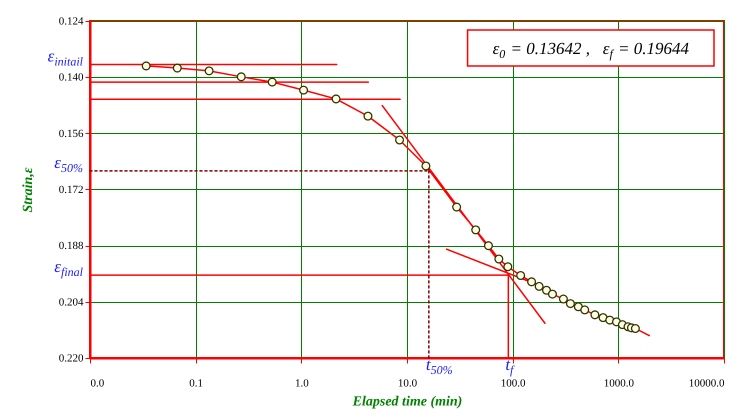  I want to click on x-tick-label: 10.0, so click(408, 384).